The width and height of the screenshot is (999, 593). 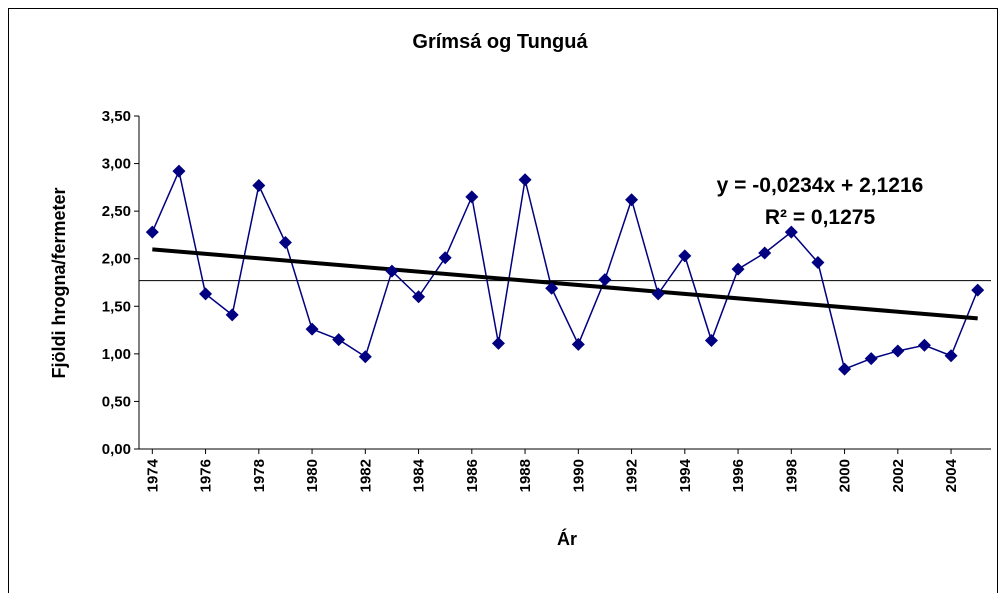 I want to click on trendline, so click(x=565, y=284).